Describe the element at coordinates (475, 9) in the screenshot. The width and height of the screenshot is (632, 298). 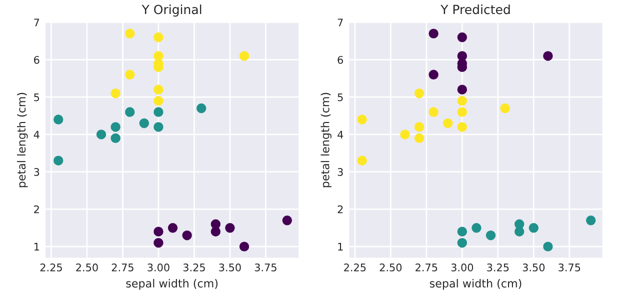
I see `chart-title: Y Predicted` at that location.